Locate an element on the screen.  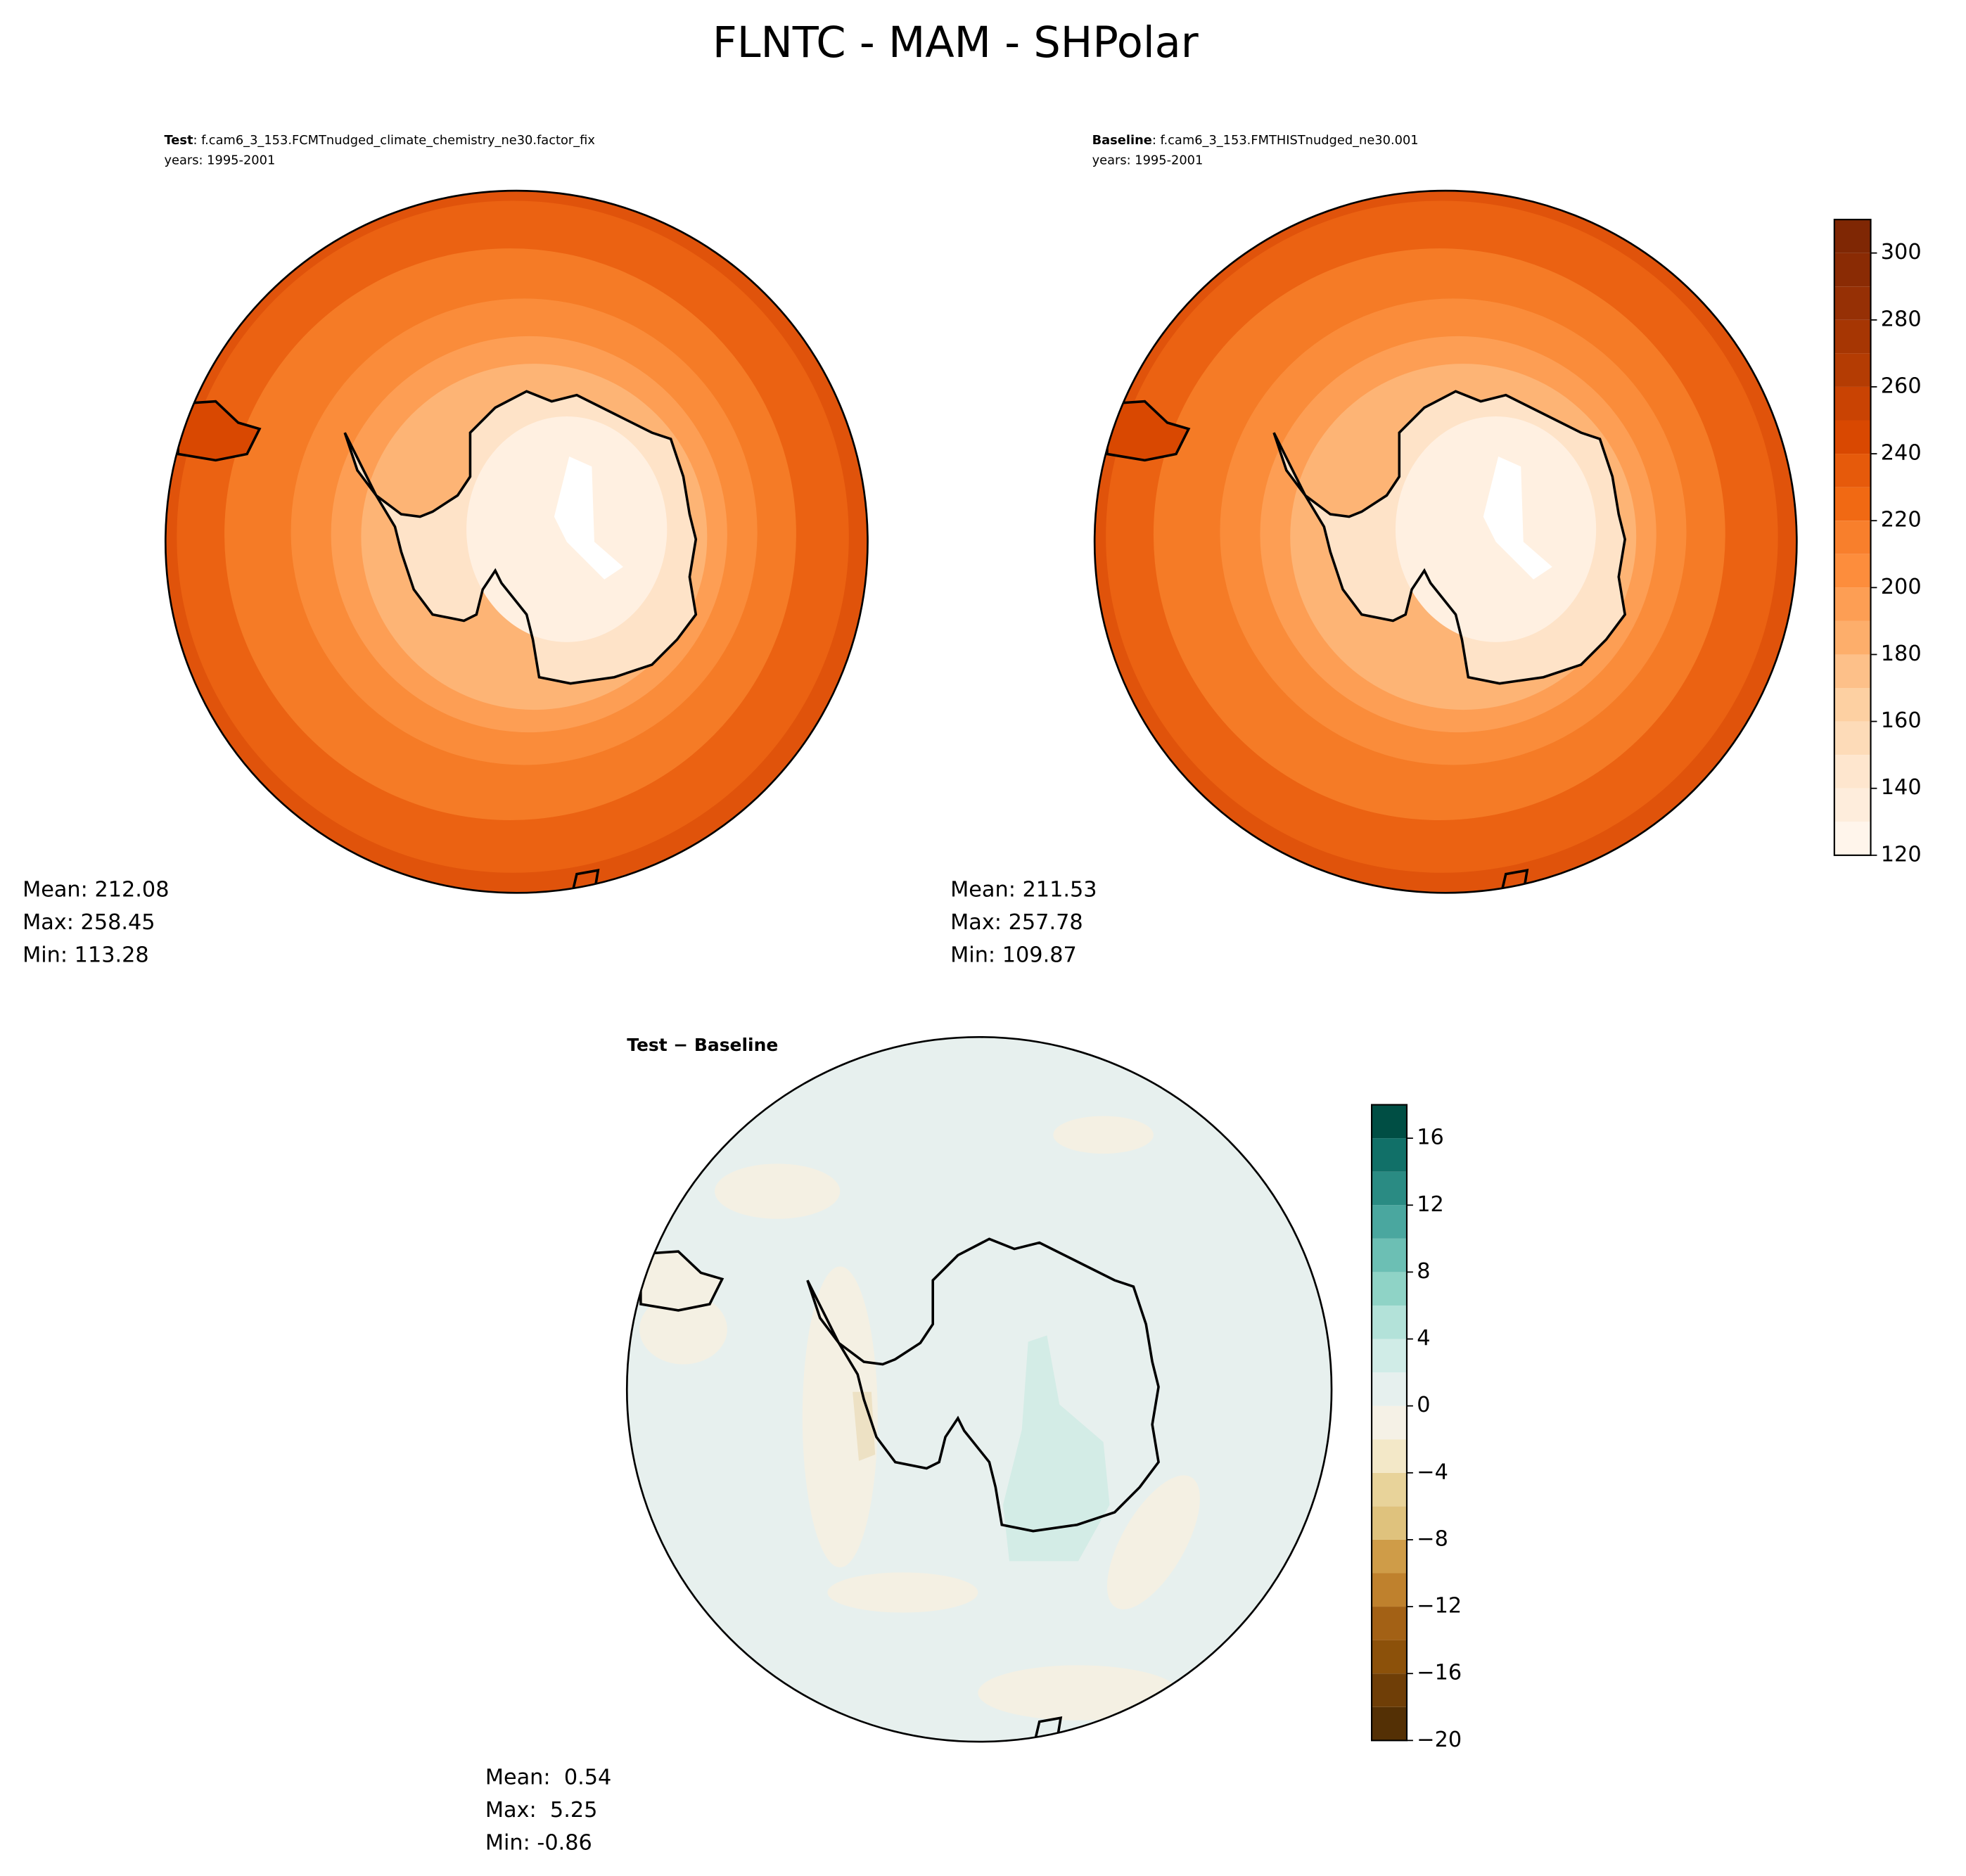
colorbar-tick-label: 200 is located at coordinates (1901, 587).